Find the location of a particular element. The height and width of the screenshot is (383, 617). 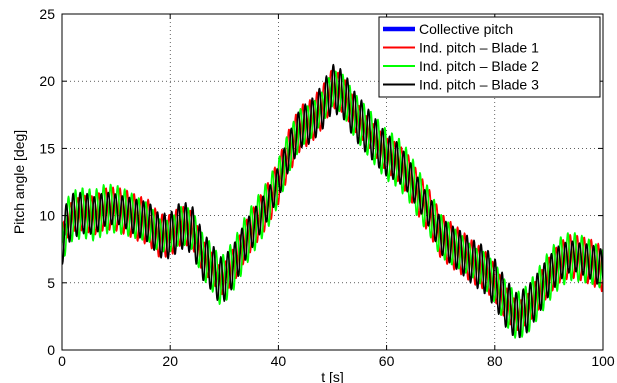

x-tick-label: 0 is located at coordinates (62, 361).